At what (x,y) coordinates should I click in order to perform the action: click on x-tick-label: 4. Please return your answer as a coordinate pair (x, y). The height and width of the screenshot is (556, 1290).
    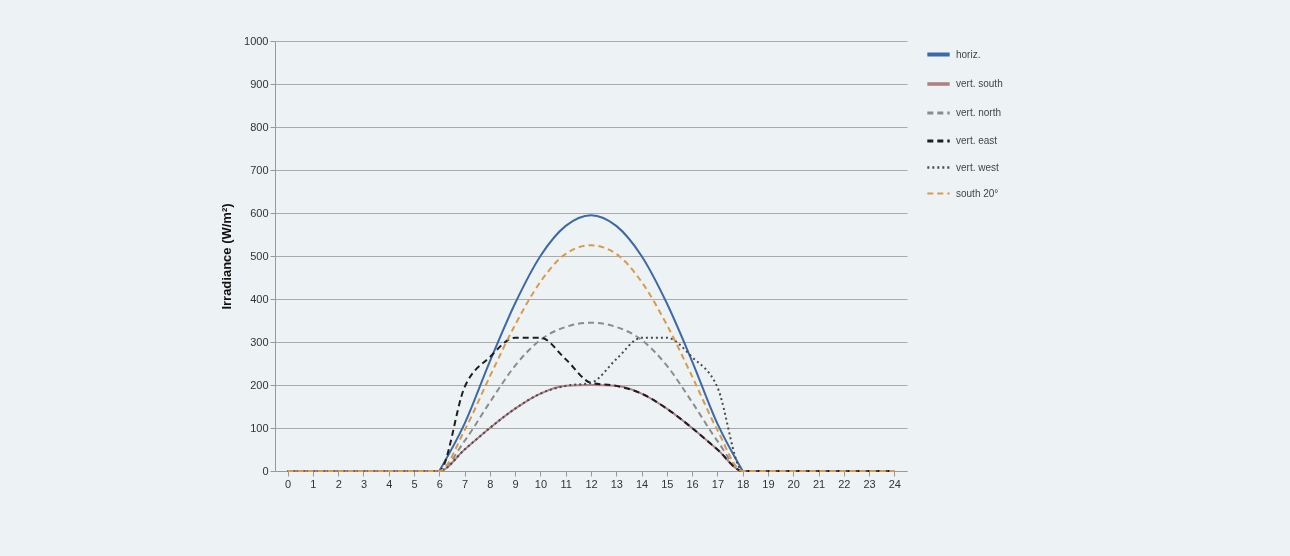
    Looking at the image, I should click on (389, 483).